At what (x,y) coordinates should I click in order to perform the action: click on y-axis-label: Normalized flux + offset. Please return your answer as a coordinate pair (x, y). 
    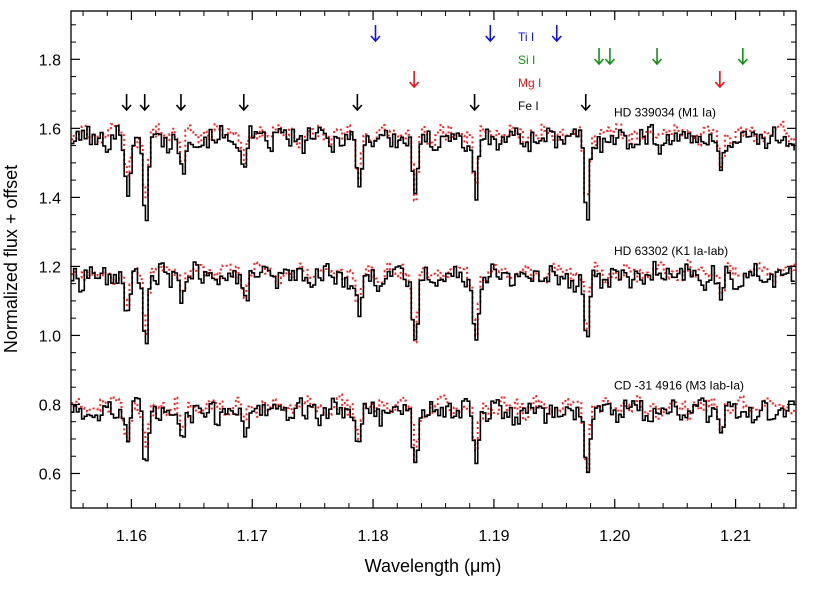
    Looking at the image, I should click on (11, 259).